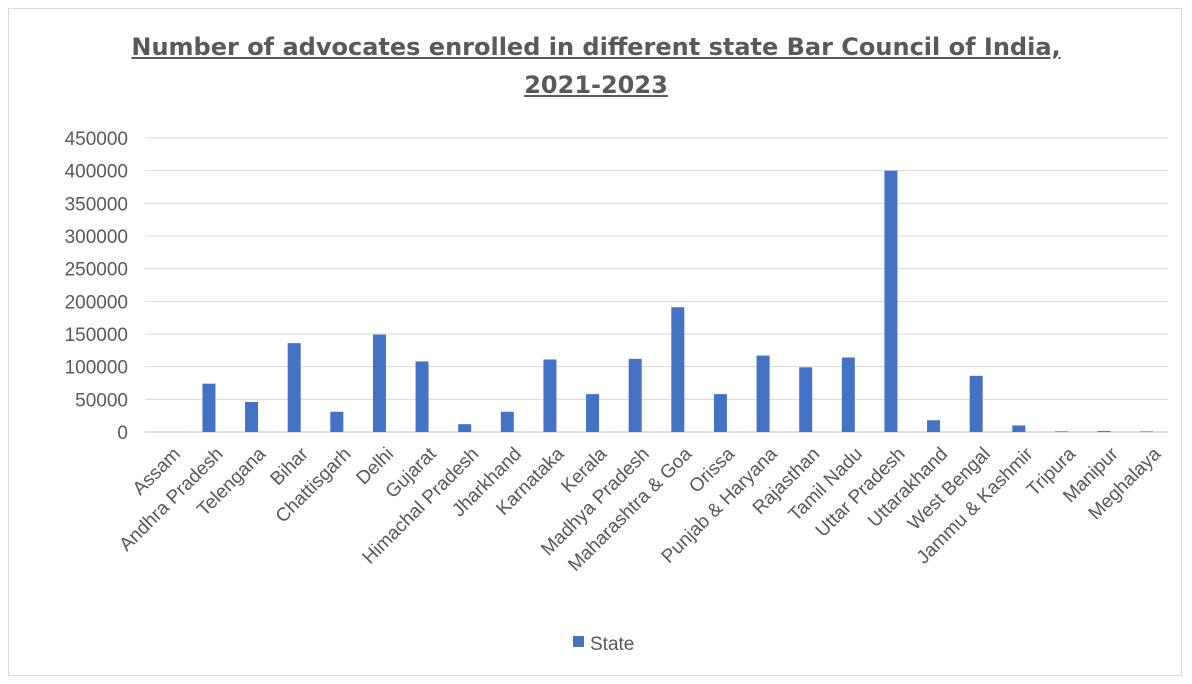 The width and height of the screenshot is (1192, 684). What do you see at coordinates (578, 641) in the screenshot?
I see `legend-swatch` at bounding box center [578, 641].